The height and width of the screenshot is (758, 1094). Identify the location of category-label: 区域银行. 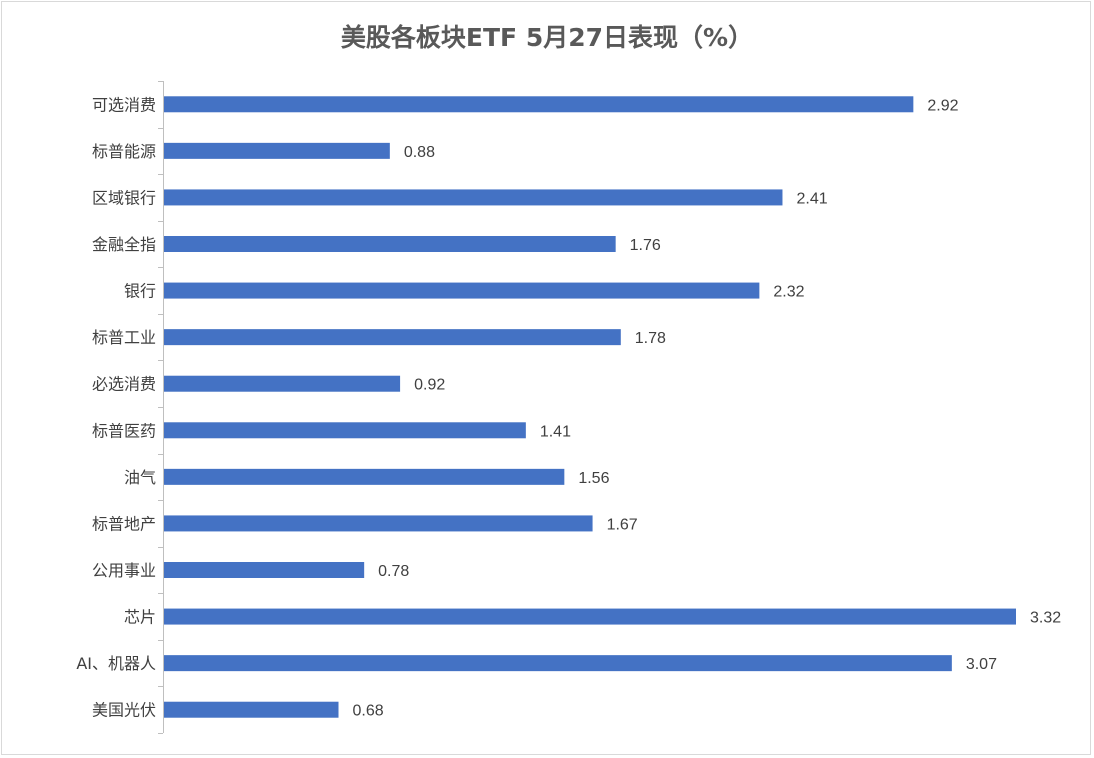
(124, 197).